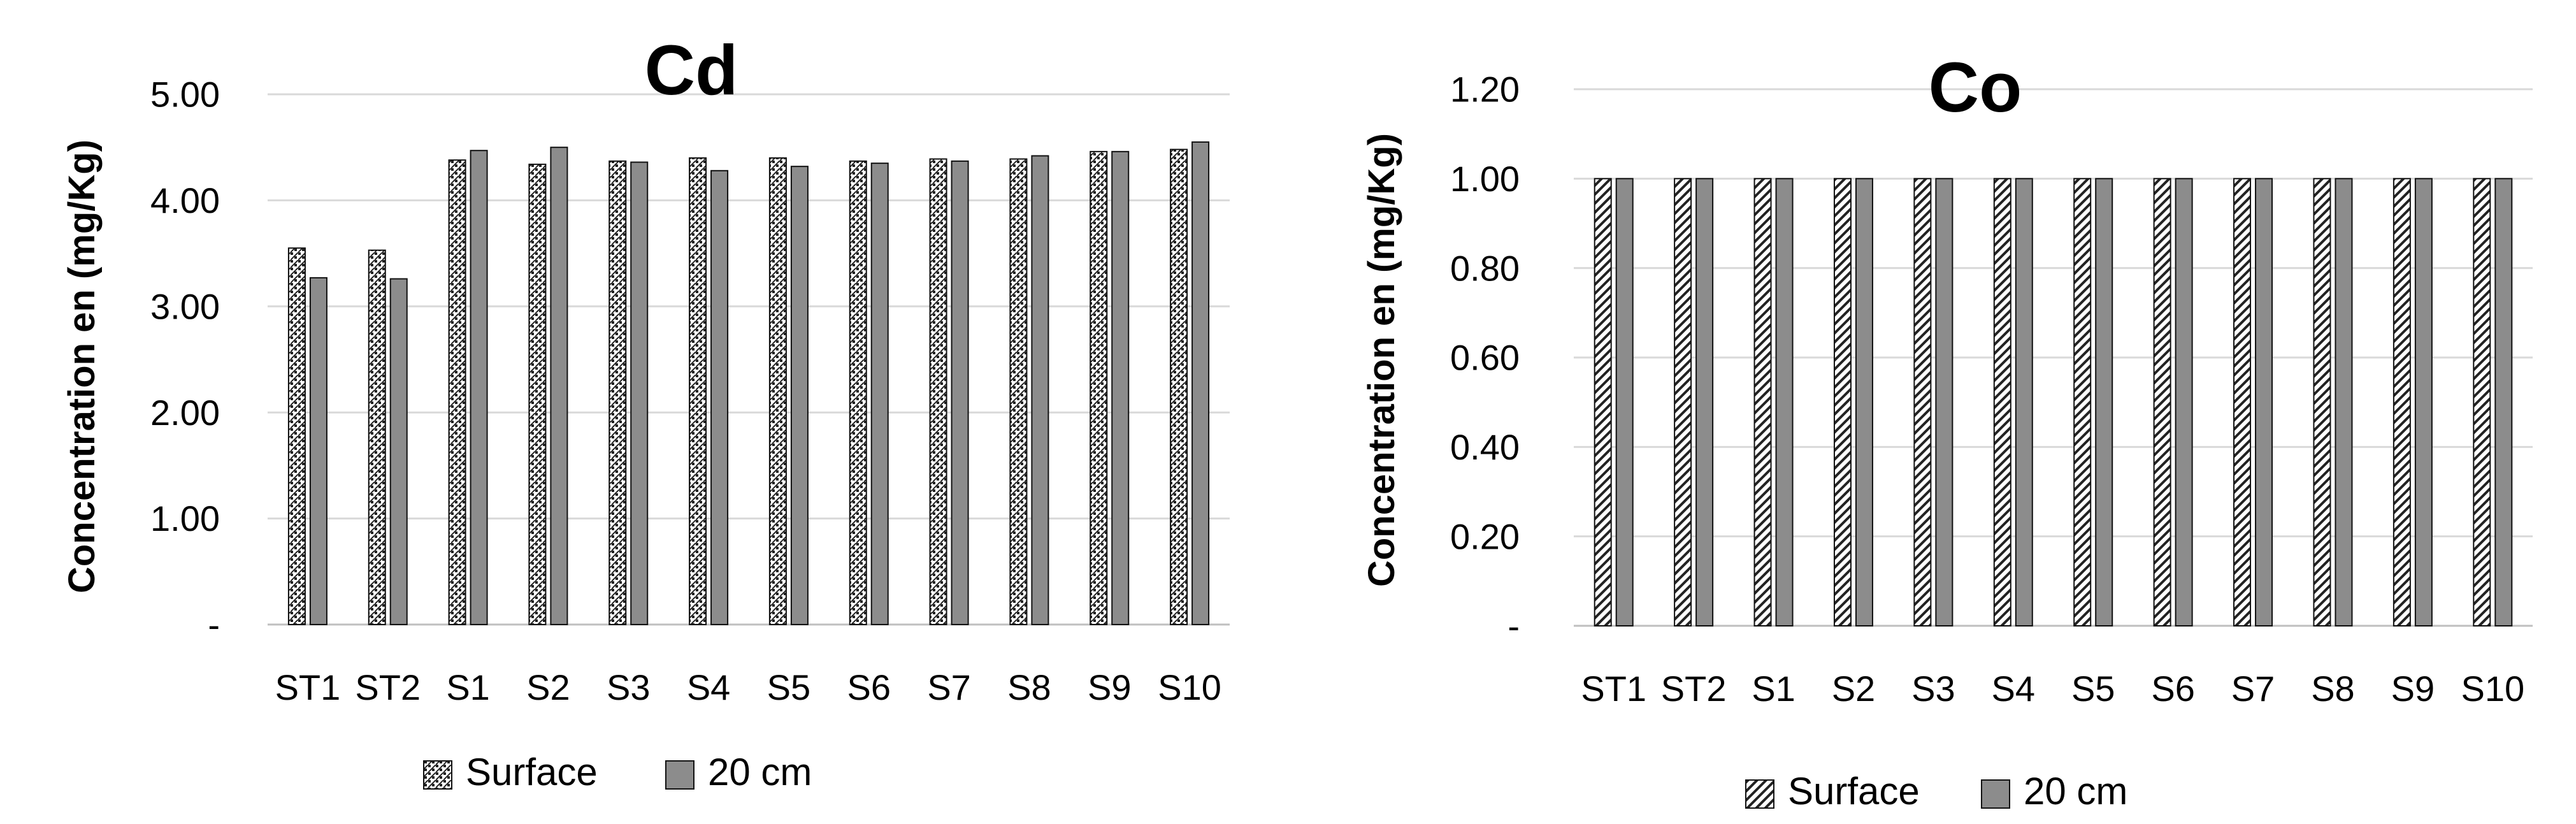 Image resolution: width=2576 pixels, height=824 pixels. What do you see at coordinates (1975, 87) in the screenshot?
I see `chart-title: Co` at bounding box center [1975, 87].